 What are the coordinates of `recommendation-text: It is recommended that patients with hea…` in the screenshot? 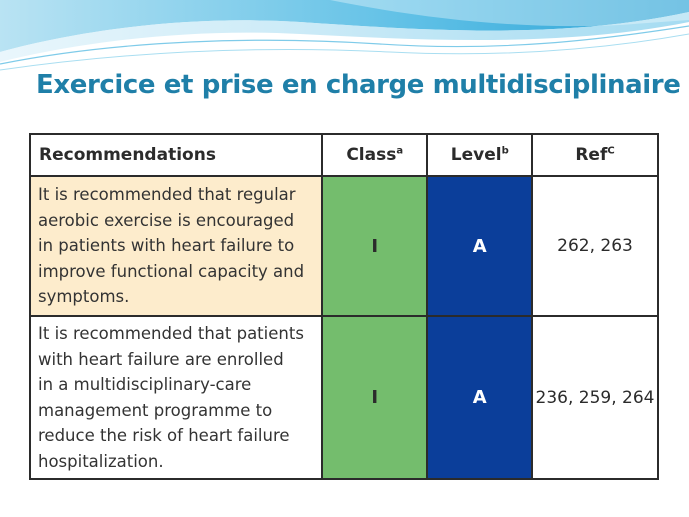 It's located at (176, 397).